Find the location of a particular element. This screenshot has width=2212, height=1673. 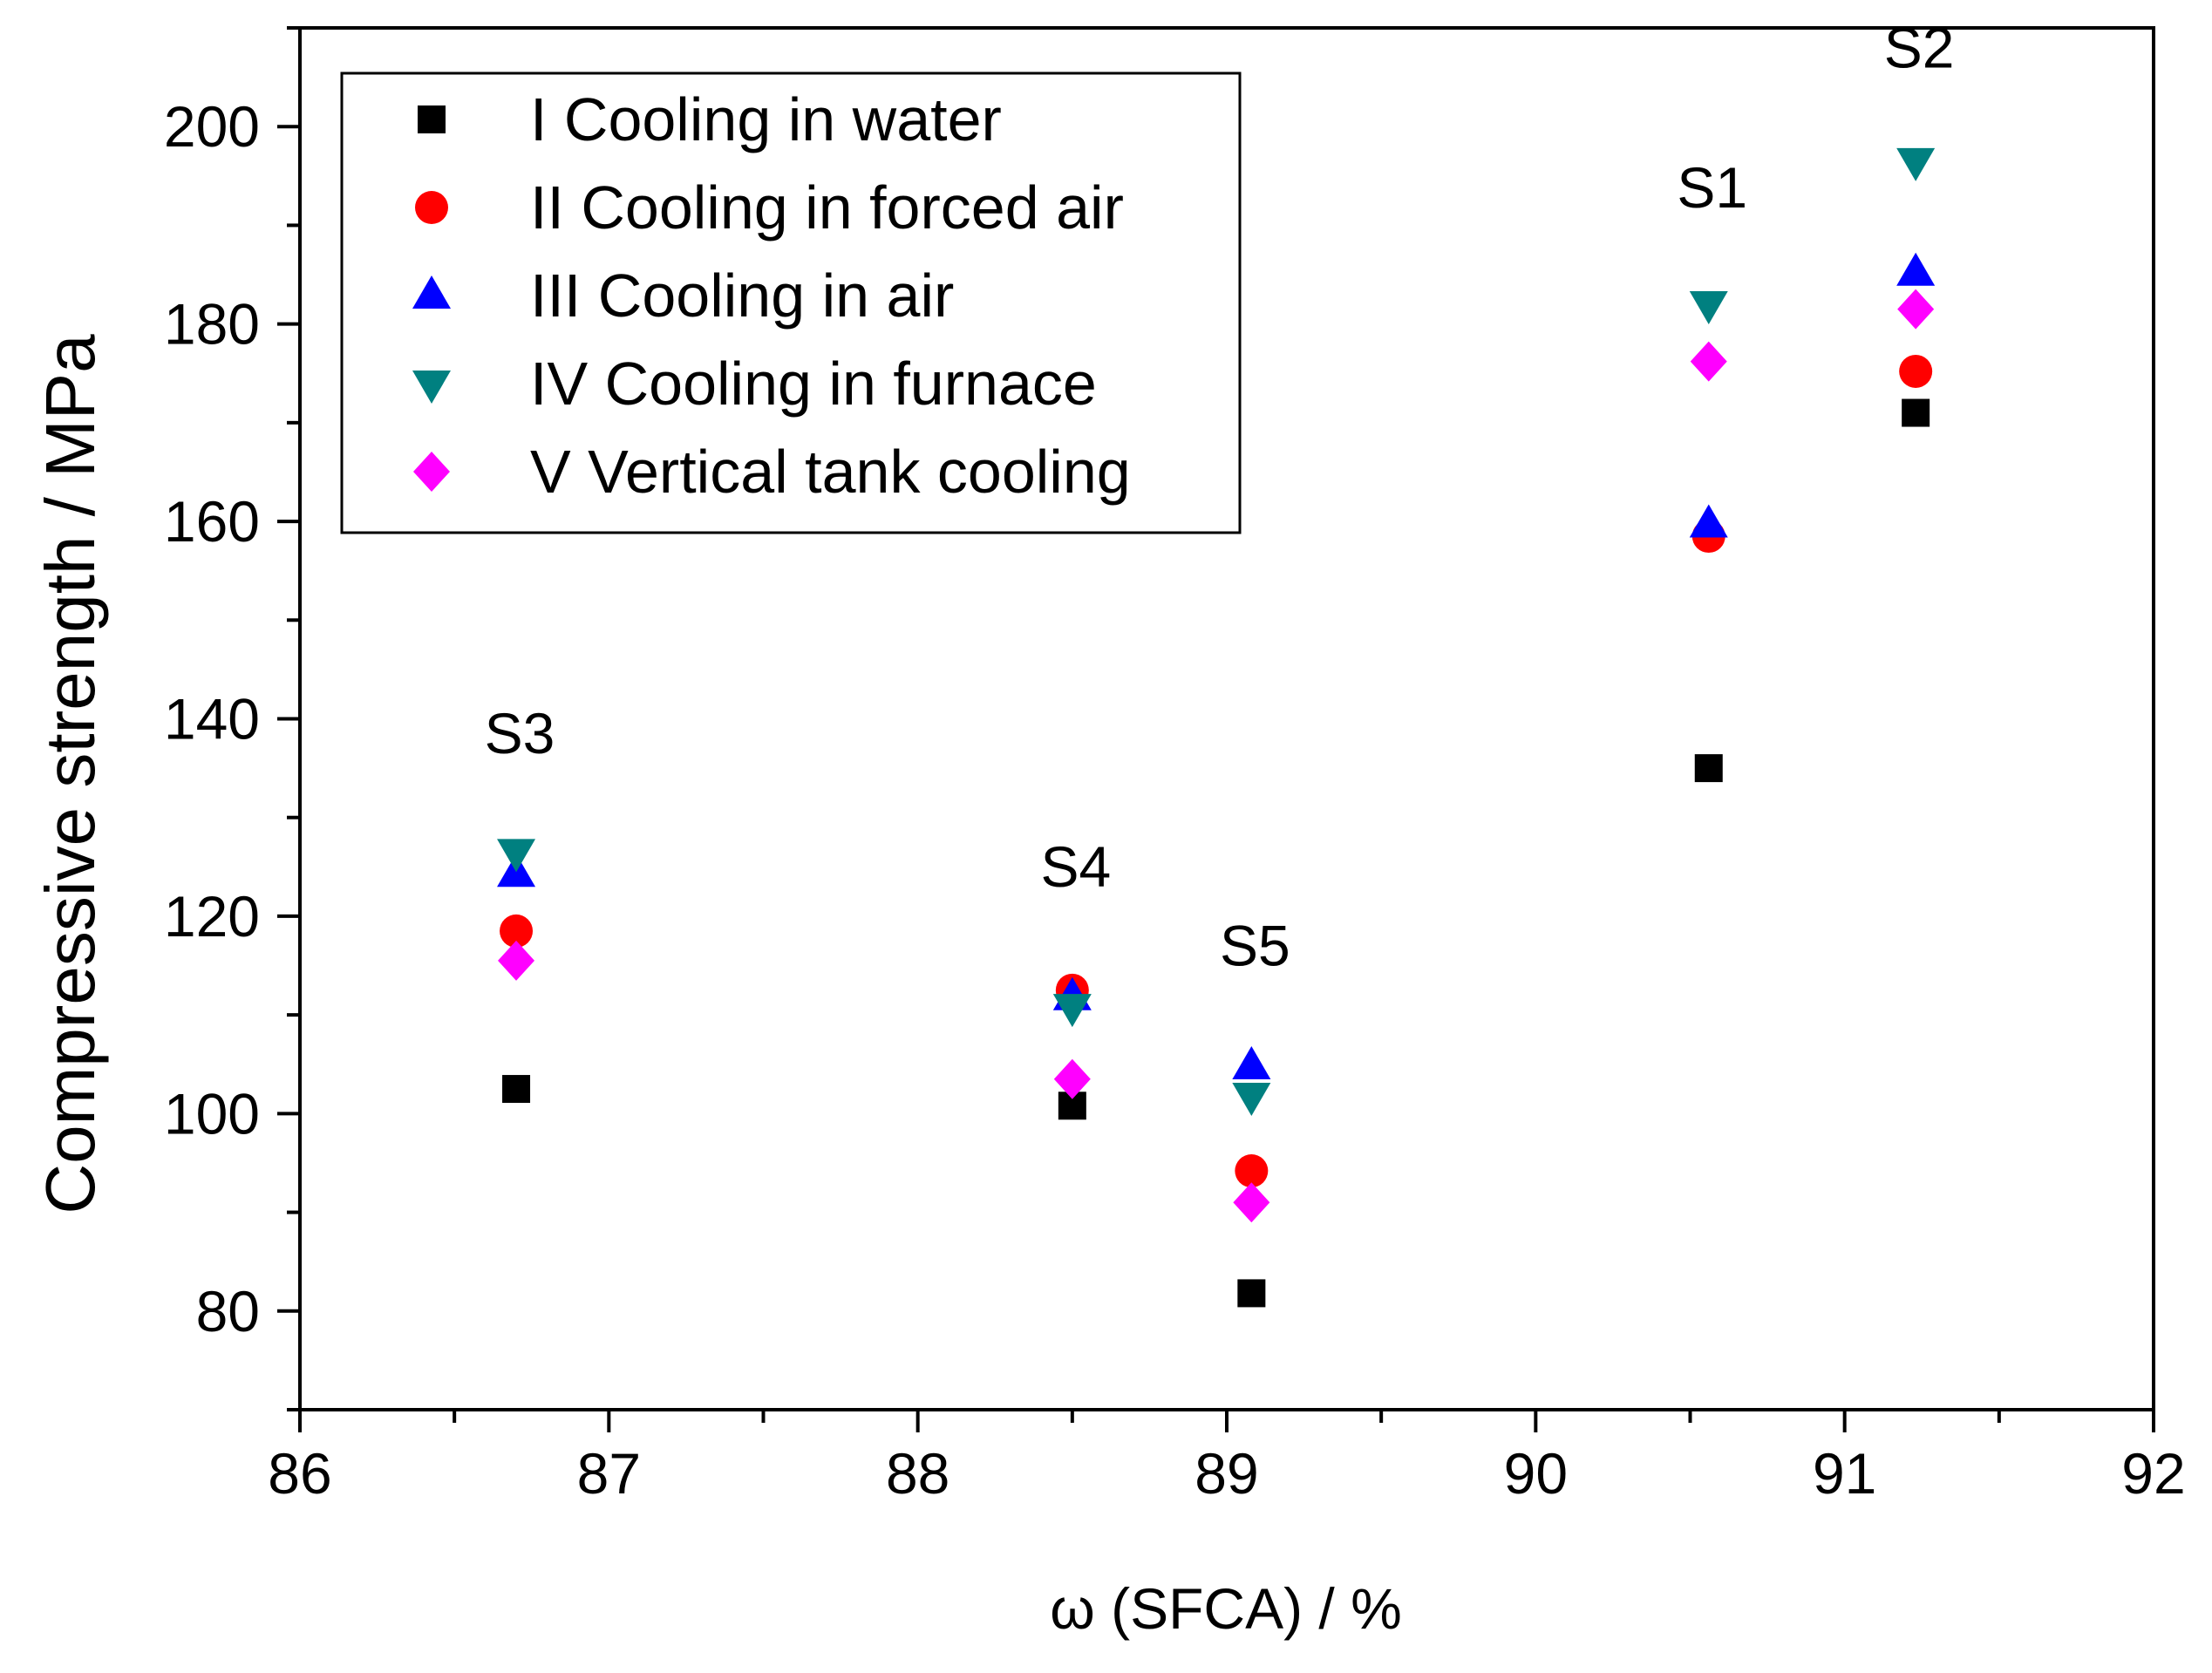

legend-entry: V Vertical tank cooling is located at coordinates (772, 472).